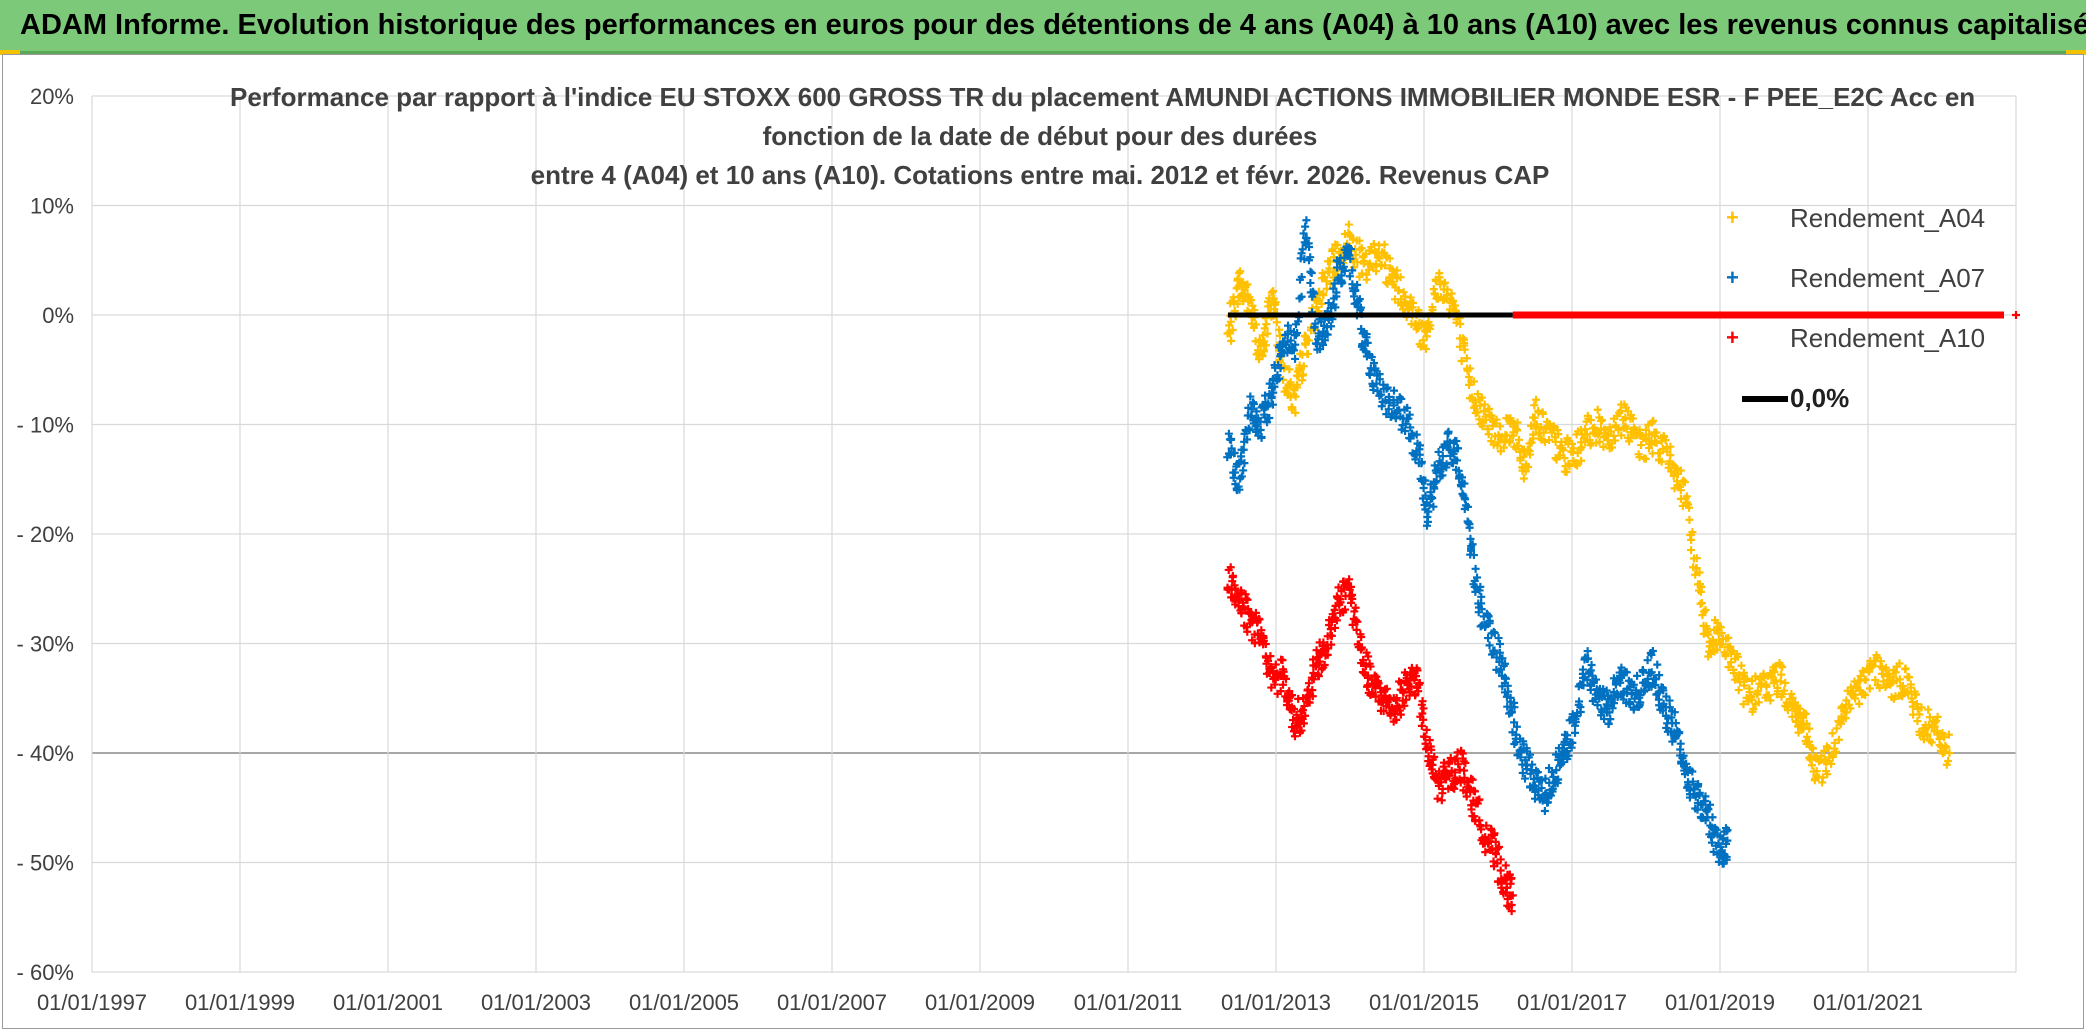  Describe the element at coordinates (1424, 1002) in the screenshot. I see `x-tick-label: 01/01/2015` at that location.